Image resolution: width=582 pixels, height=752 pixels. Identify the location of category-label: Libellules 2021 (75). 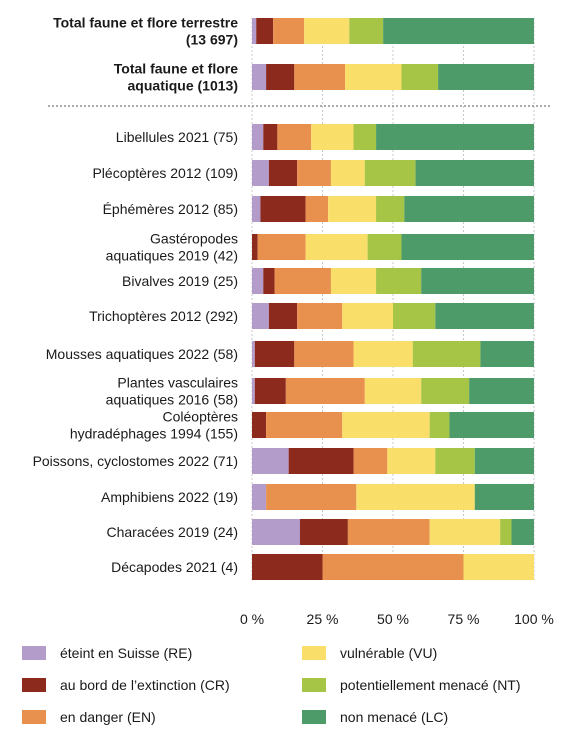
(177, 137).